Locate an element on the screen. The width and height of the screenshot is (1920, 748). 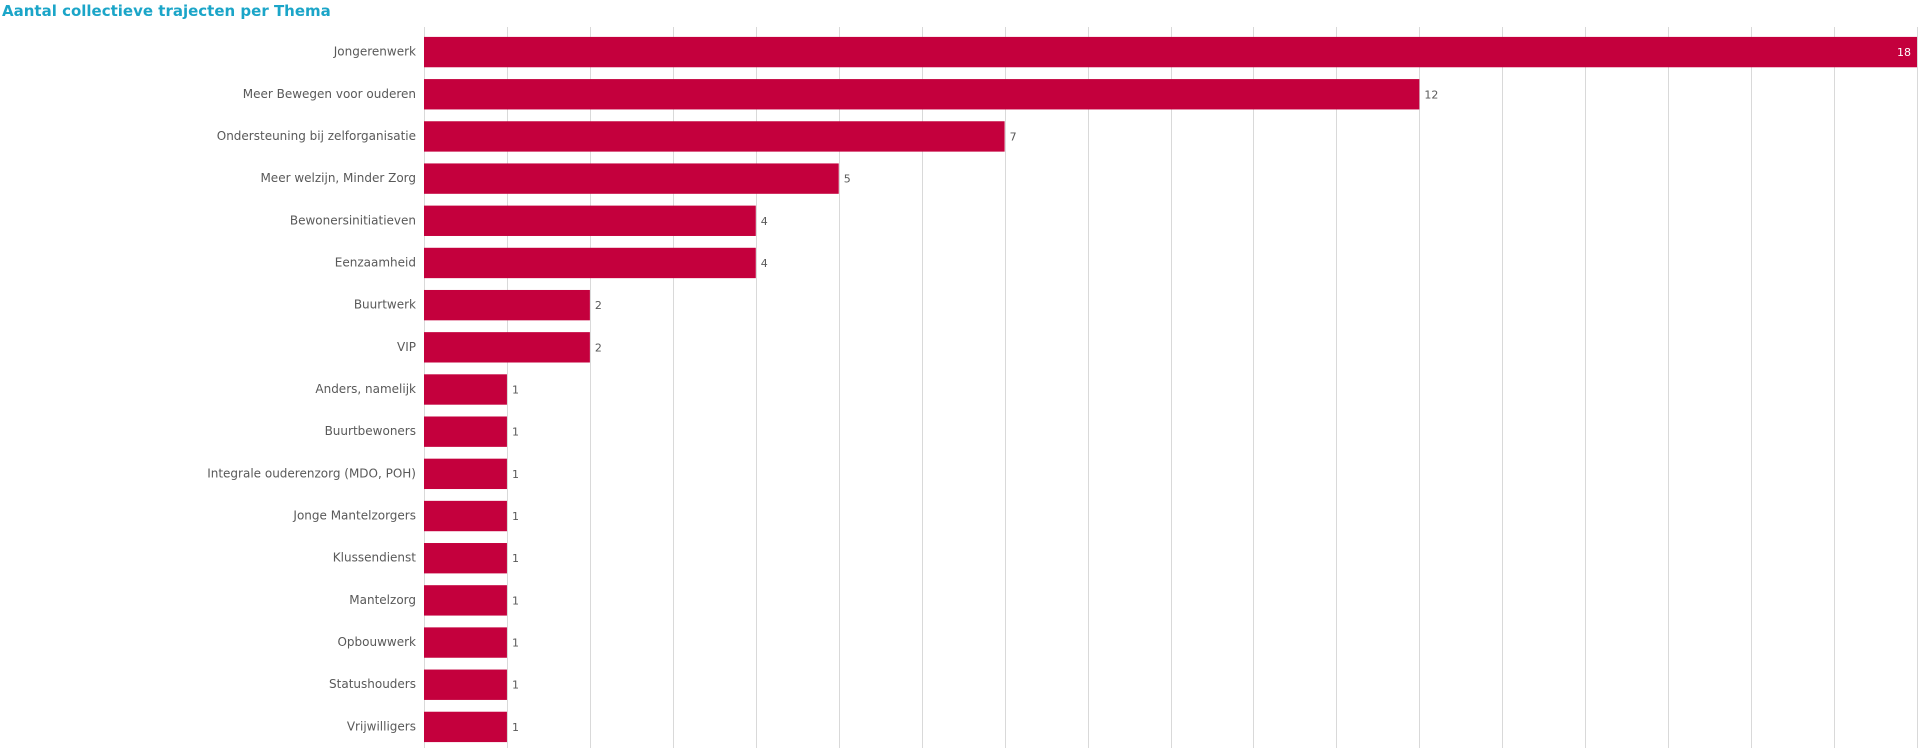
y-tick-label: Eenzaamheid is located at coordinates (375, 262).